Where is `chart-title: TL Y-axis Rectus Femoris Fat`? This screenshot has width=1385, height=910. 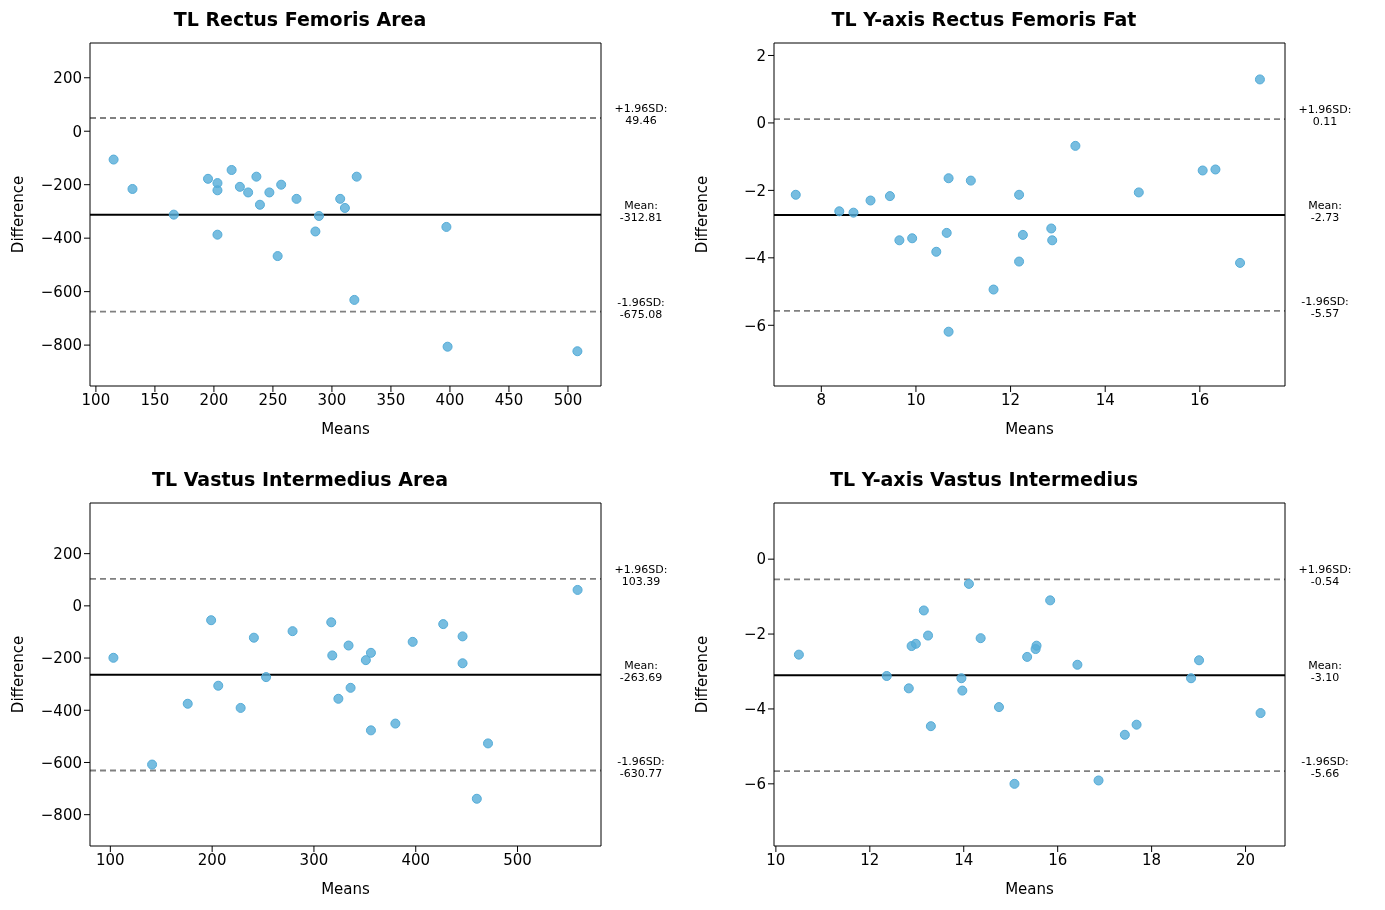 chart-title: TL Y-axis Rectus Femoris Fat is located at coordinates (984, 20).